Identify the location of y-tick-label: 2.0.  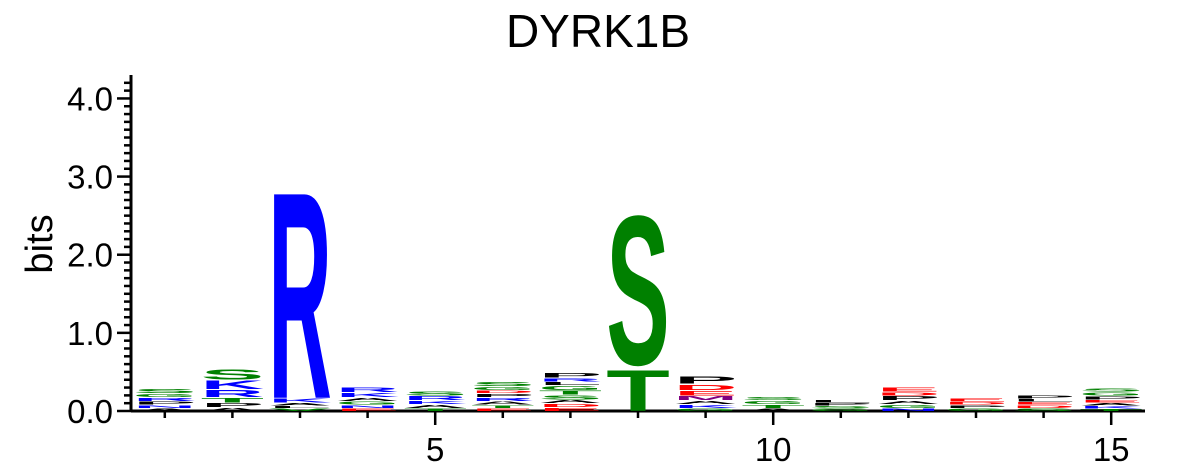
(90, 255).